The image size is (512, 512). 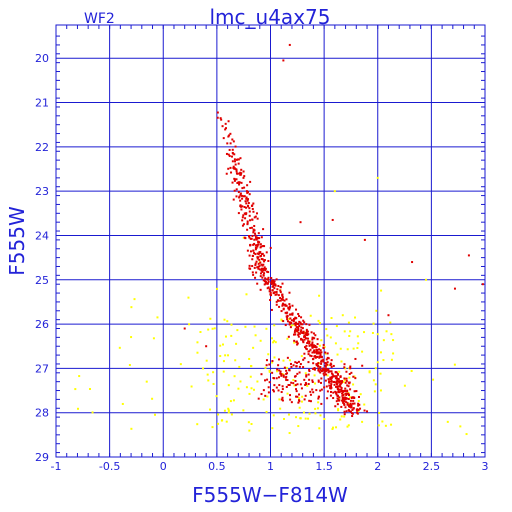 I want to click on x-tick-label: 0, so click(x=163, y=466).